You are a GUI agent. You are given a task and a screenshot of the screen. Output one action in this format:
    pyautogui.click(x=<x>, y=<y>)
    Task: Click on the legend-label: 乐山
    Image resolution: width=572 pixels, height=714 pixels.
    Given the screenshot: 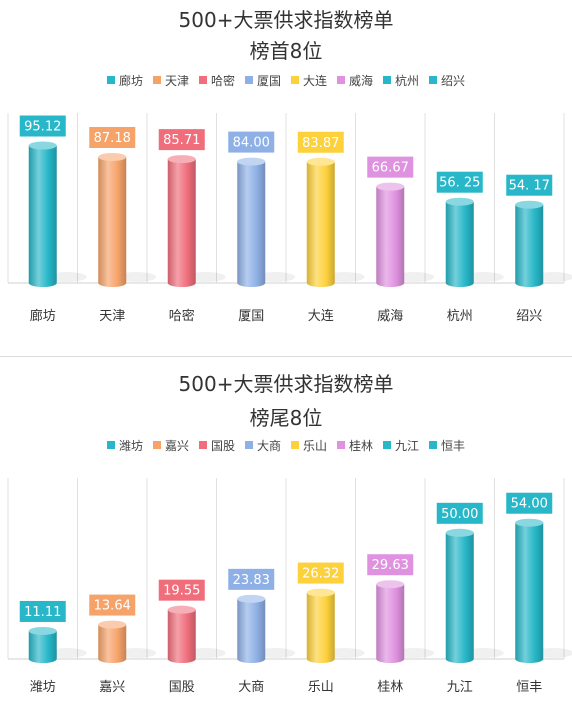 What is the action you would take?
    pyautogui.click(x=315, y=445)
    